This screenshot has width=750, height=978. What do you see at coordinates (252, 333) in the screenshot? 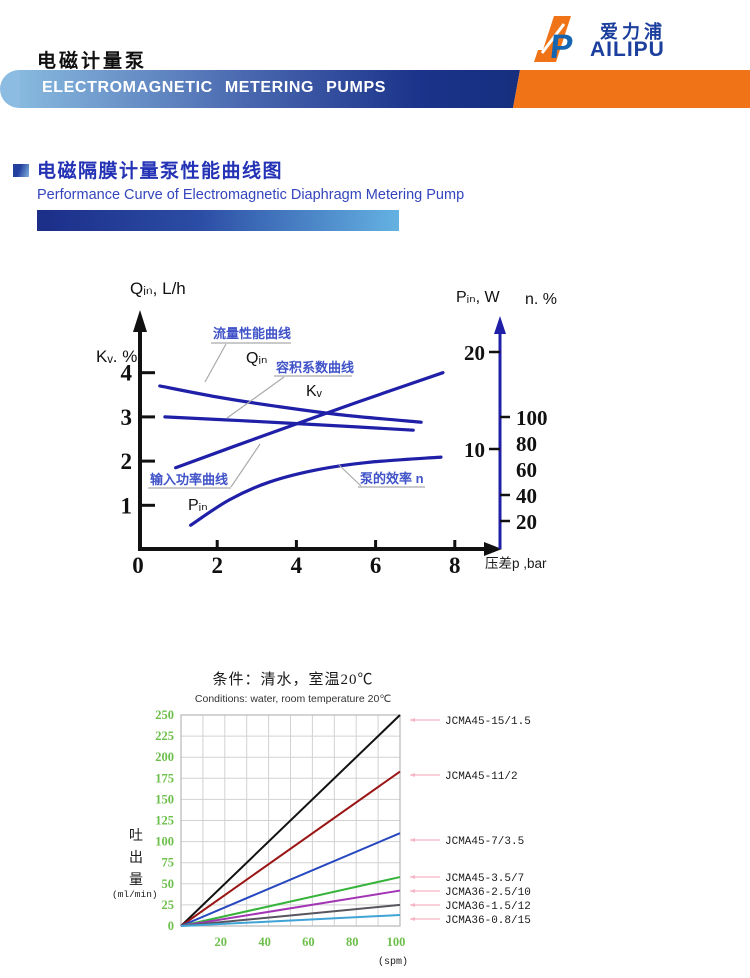
I see `curve-label-0: 流量性能曲线` at bounding box center [252, 333].